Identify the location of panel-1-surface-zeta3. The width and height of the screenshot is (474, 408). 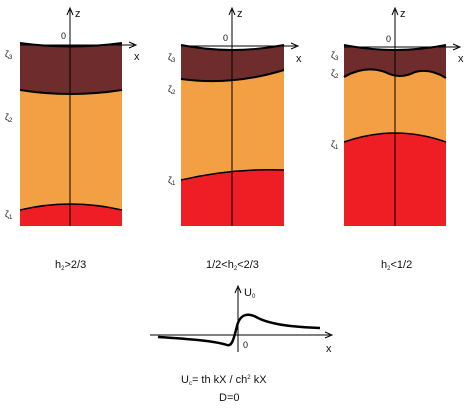
(71, 45).